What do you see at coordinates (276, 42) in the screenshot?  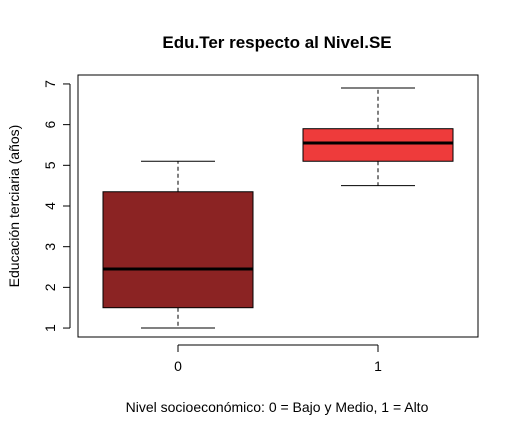 I see `chart-title: Edu.Ter respecto al Nivel.SE` at bounding box center [276, 42].